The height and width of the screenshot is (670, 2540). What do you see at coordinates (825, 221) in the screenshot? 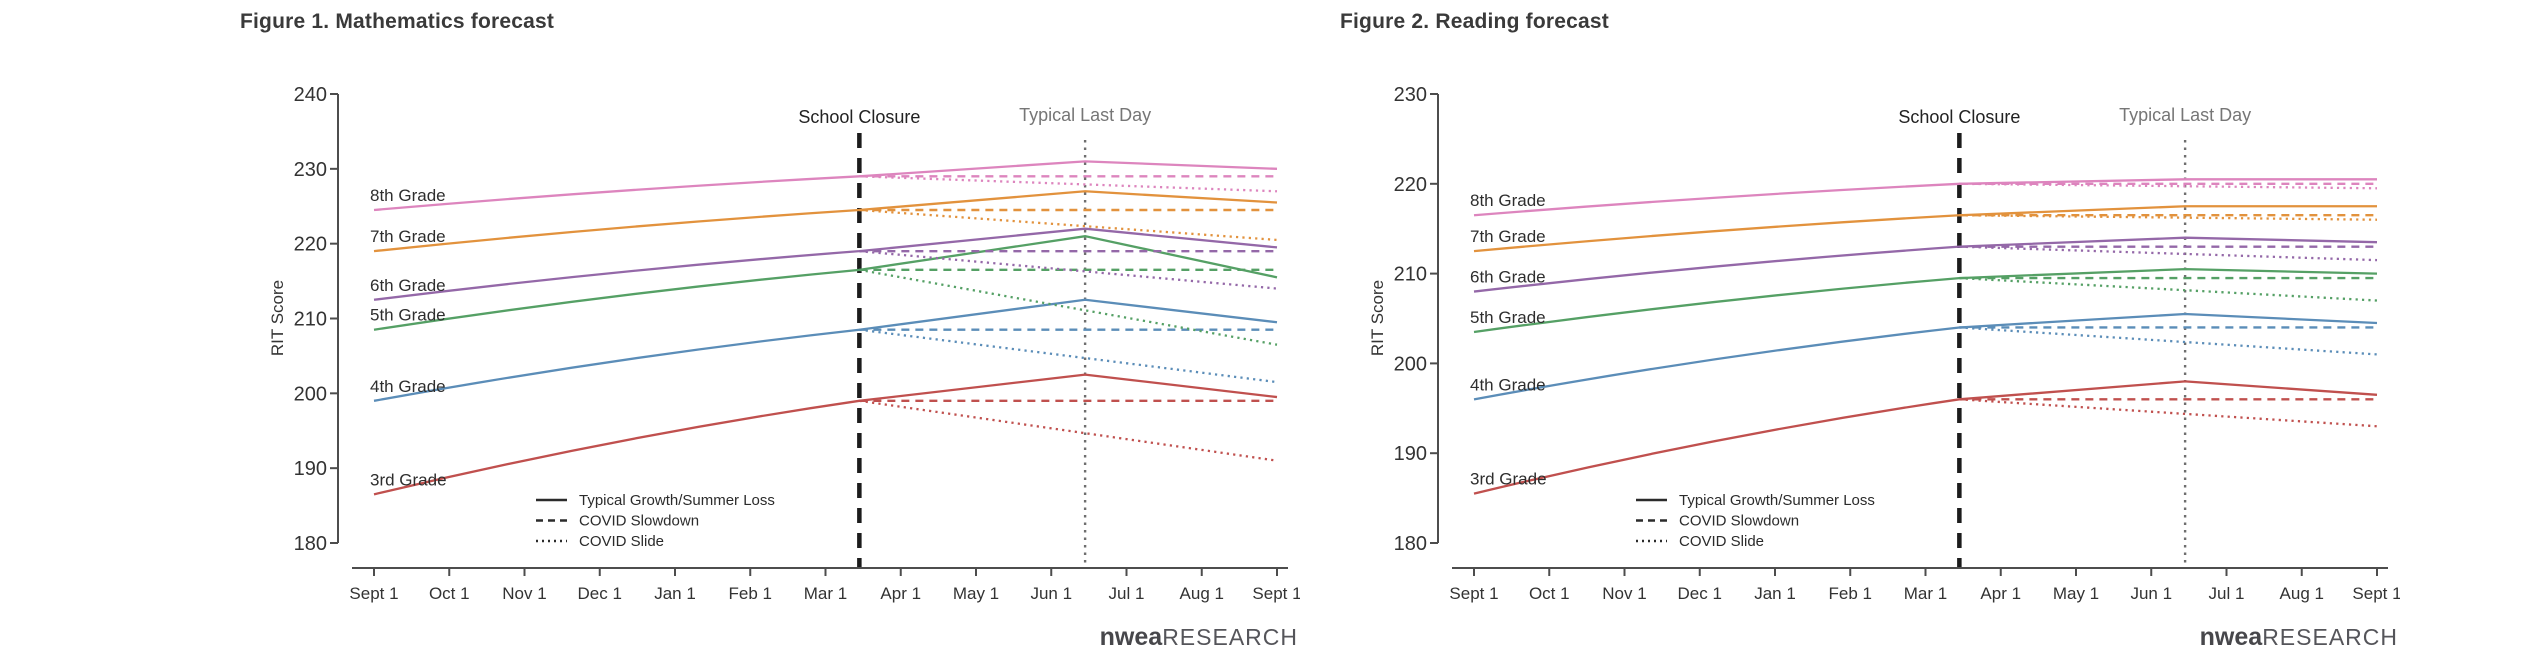
I see `fig1-7th-grade-typical-growth-line` at bounding box center [825, 221].